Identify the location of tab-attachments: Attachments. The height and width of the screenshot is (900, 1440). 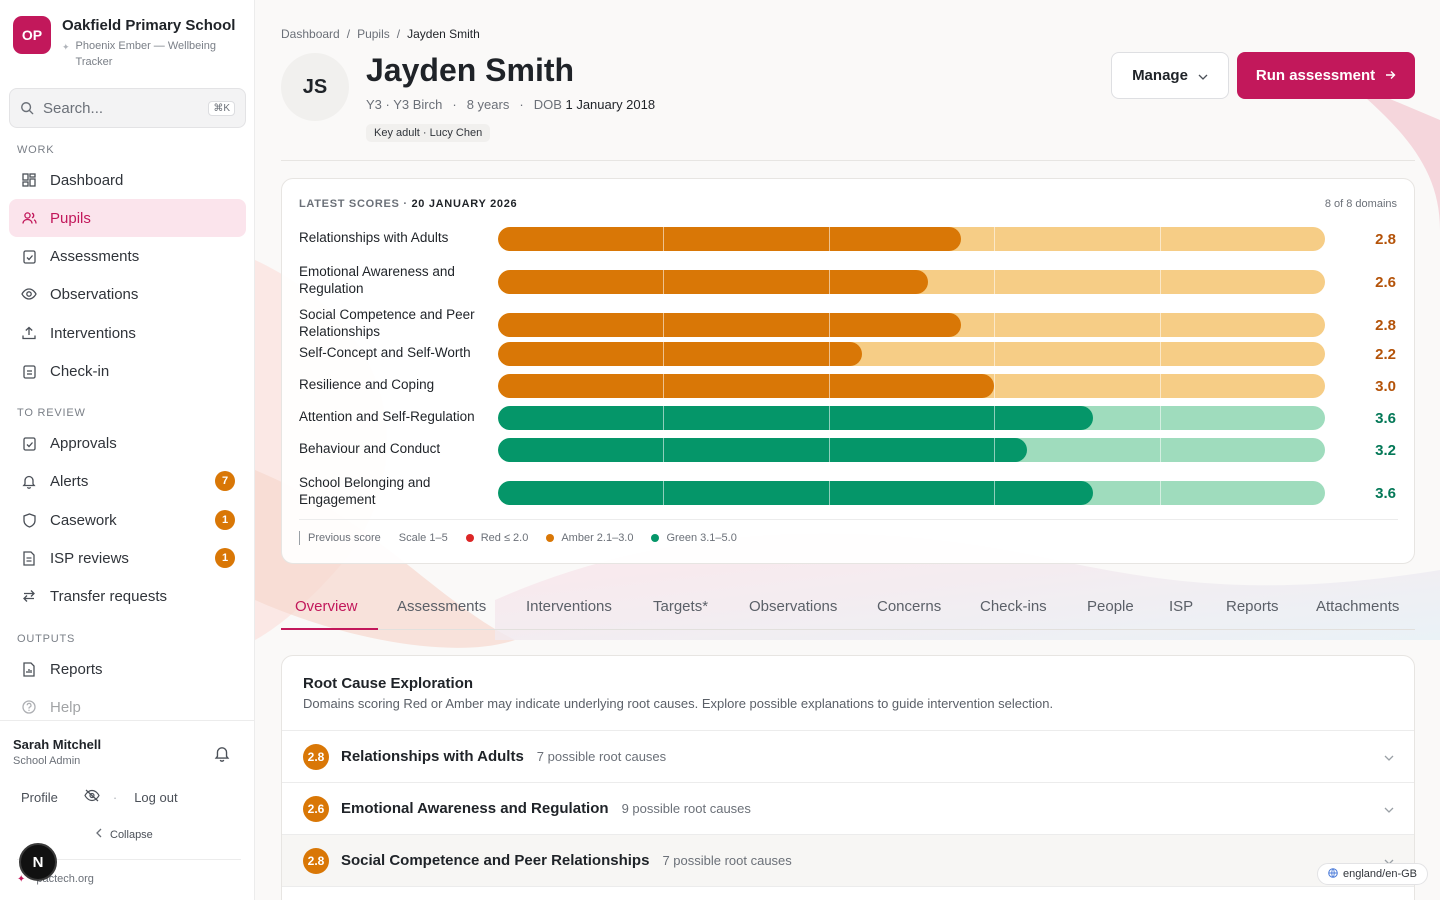
(1358, 606).